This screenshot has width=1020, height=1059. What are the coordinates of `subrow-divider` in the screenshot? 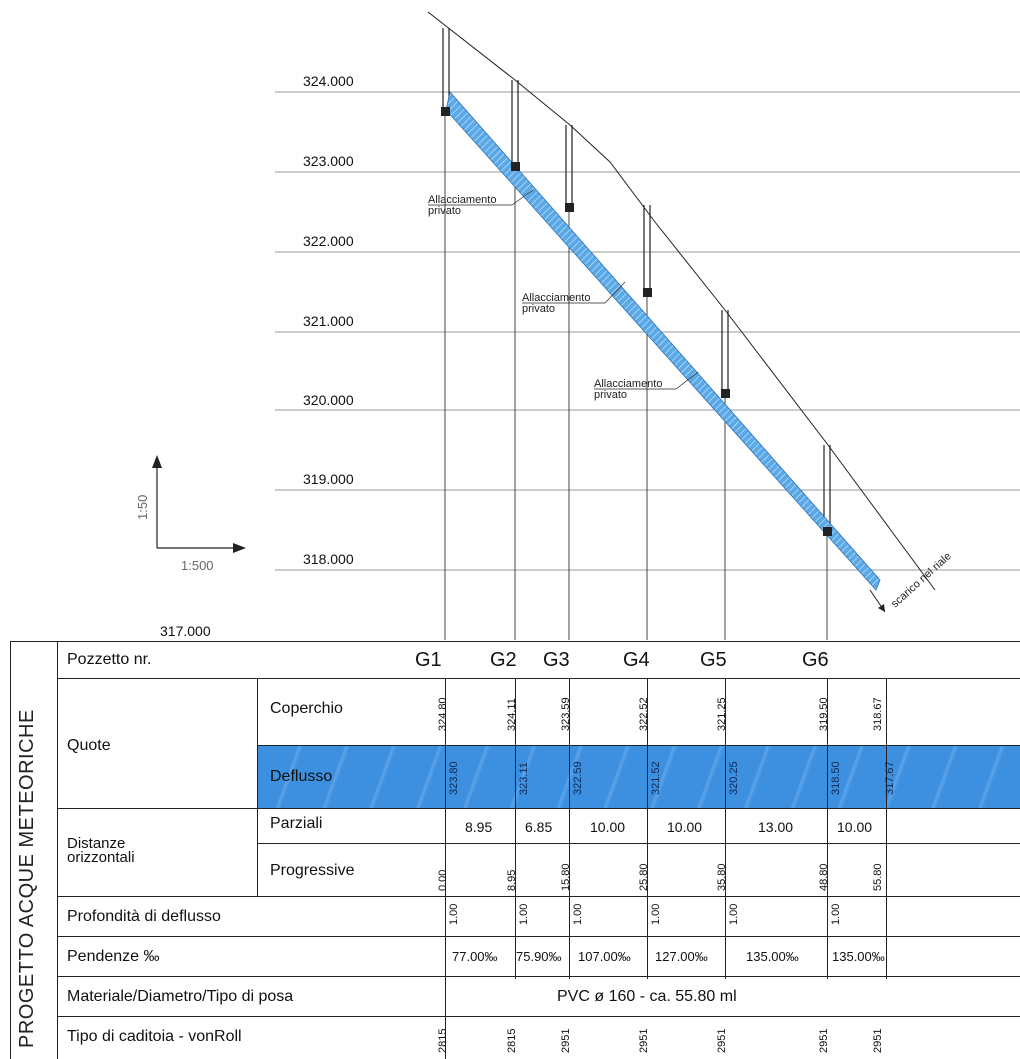 It's located at (257, 787).